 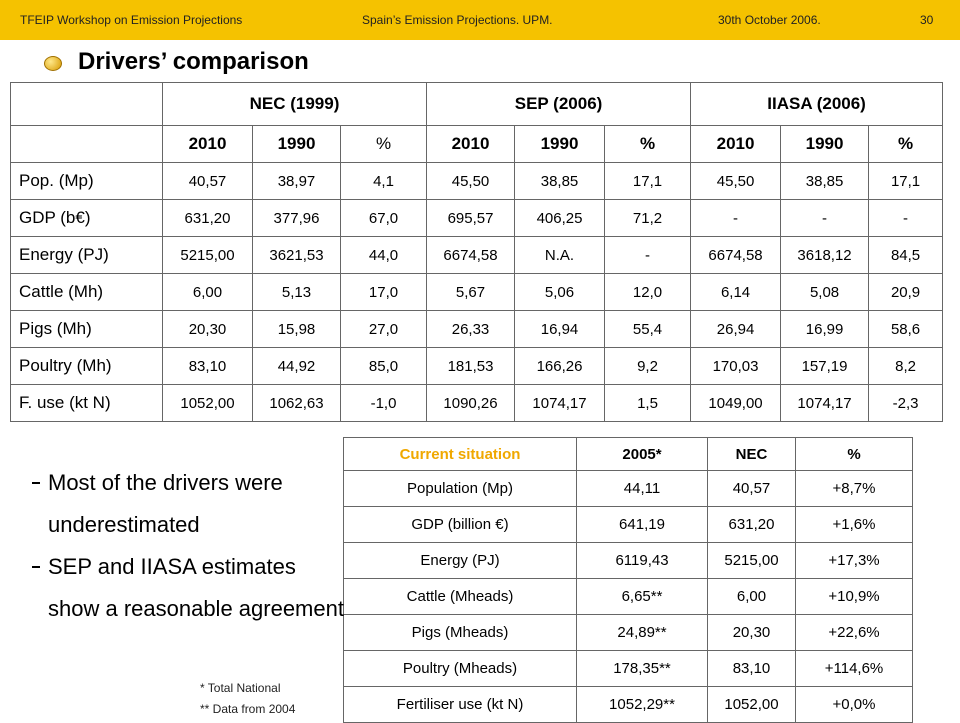 I want to click on cell: 6119,43, so click(x=642, y=560).